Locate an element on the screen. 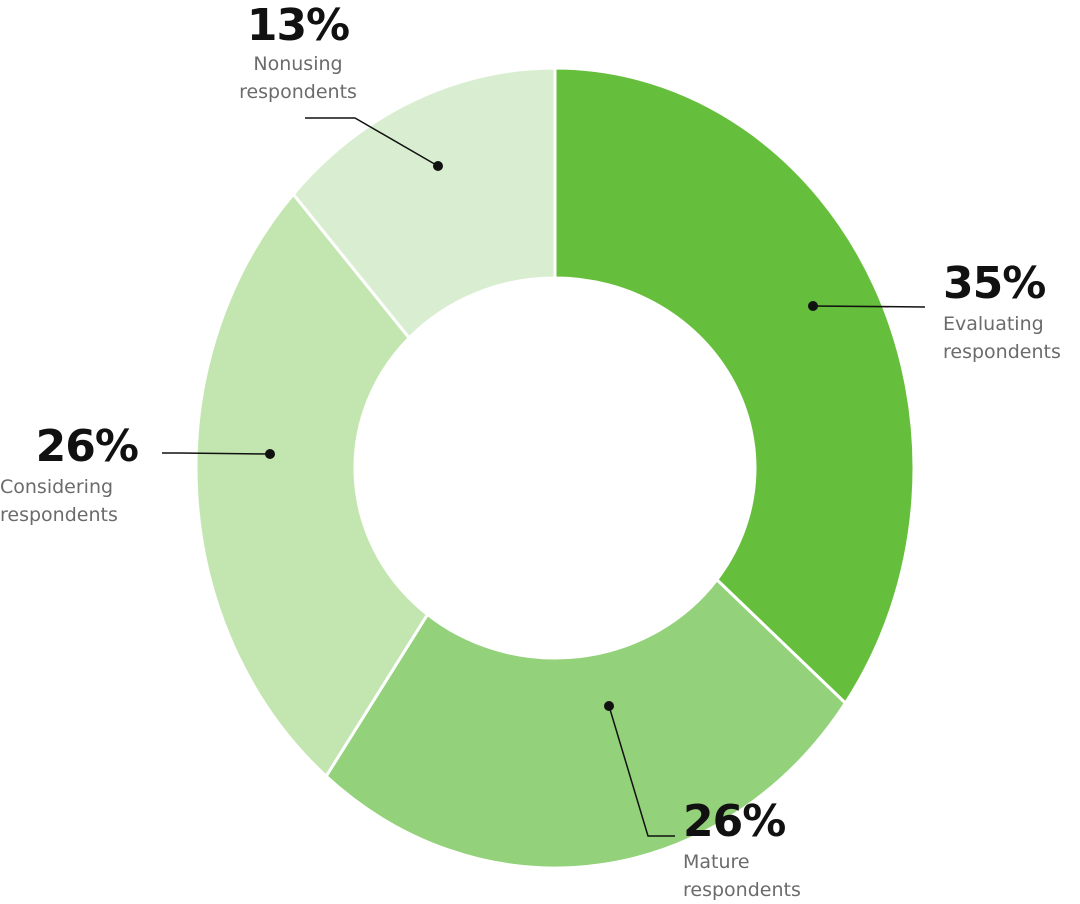 The image size is (1080, 904). label-evaluating: 35% Evaluating respondents is located at coordinates (1002, 314).